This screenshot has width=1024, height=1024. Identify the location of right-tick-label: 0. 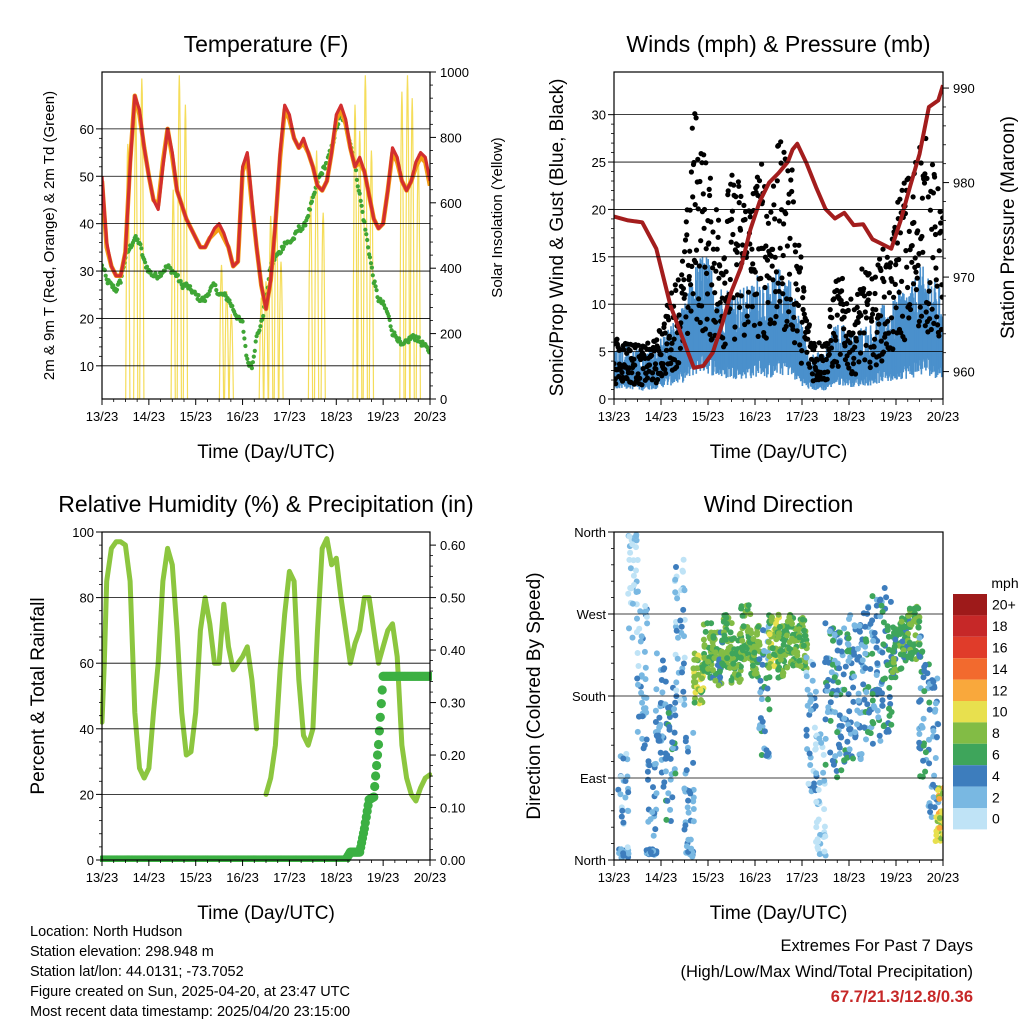
(443, 399).